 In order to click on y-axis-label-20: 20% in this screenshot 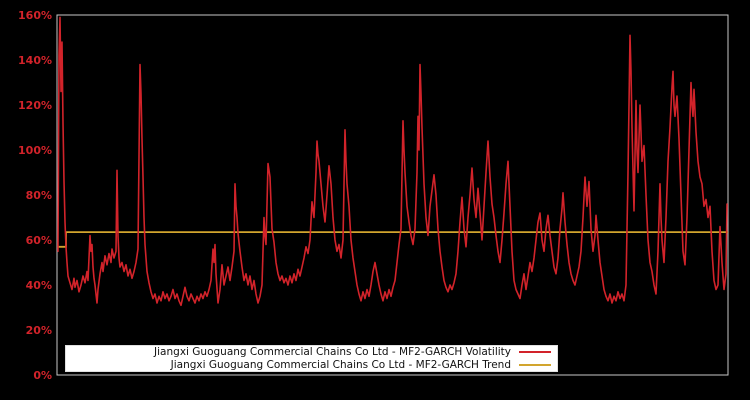, I will do `click(38, 330)`.